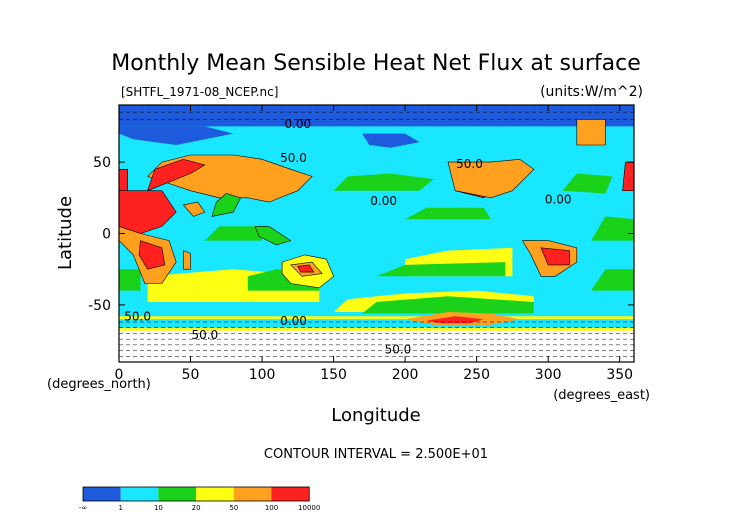 This screenshot has width=752, height=532. What do you see at coordinates (391, 140) in the screenshot?
I see `flux-band-bering` at bounding box center [391, 140].